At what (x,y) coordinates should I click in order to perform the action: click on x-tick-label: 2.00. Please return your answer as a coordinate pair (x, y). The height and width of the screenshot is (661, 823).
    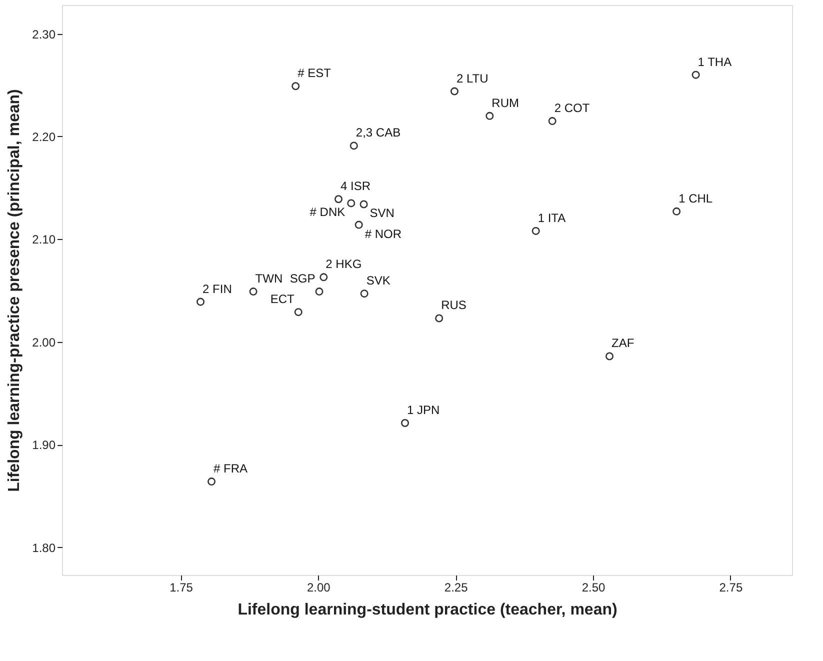
    Looking at the image, I should click on (318, 587).